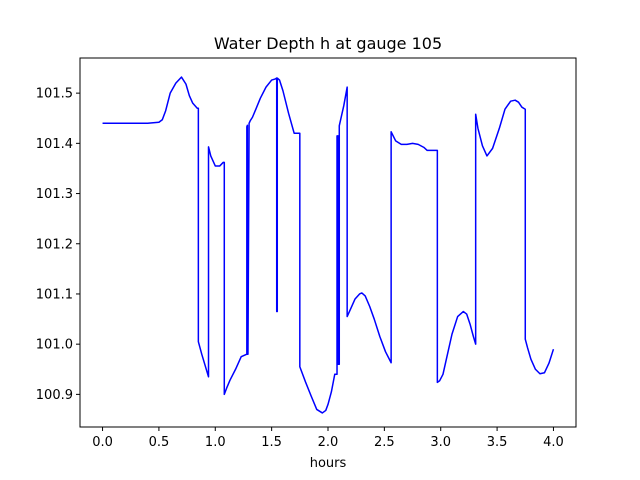 Image resolution: width=640 pixels, height=480 pixels. I want to click on x-tick-label: 3.5, so click(497, 442).